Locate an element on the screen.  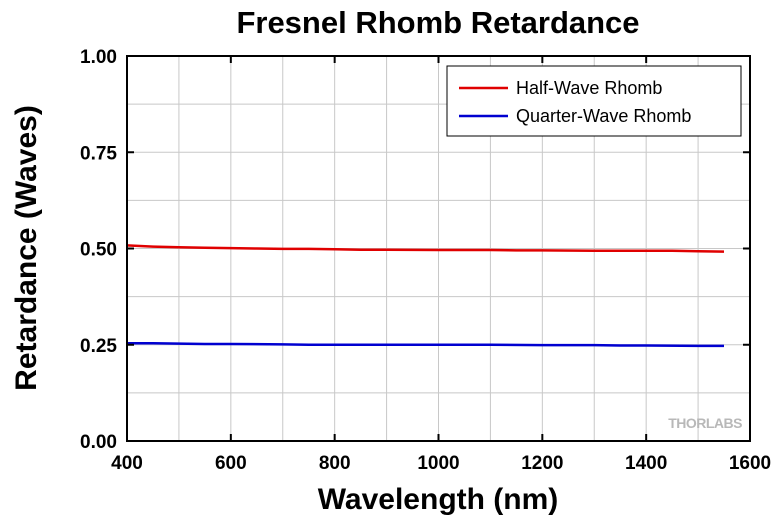
y-axis-label: Retardance (Waves) is located at coordinates (26, 248).